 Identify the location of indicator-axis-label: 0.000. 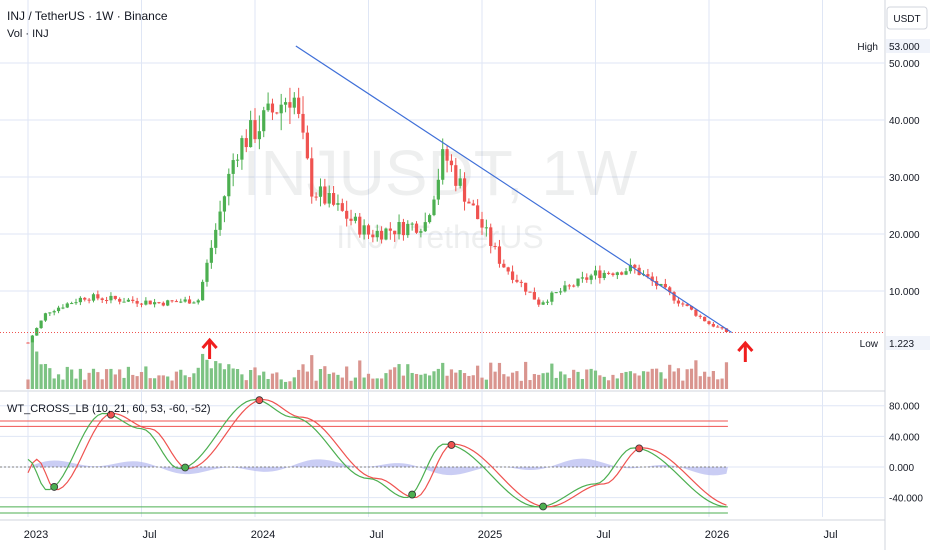
(901, 468).